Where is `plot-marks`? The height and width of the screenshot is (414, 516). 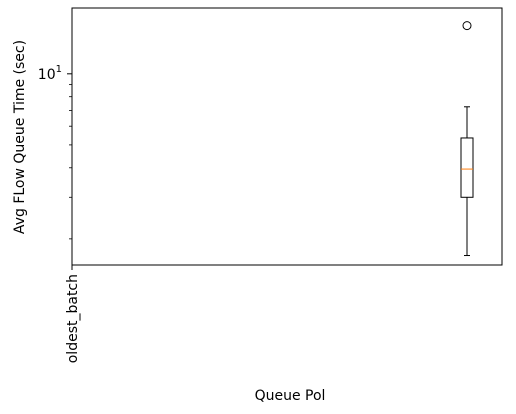
plot-marks is located at coordinates (467, 139).